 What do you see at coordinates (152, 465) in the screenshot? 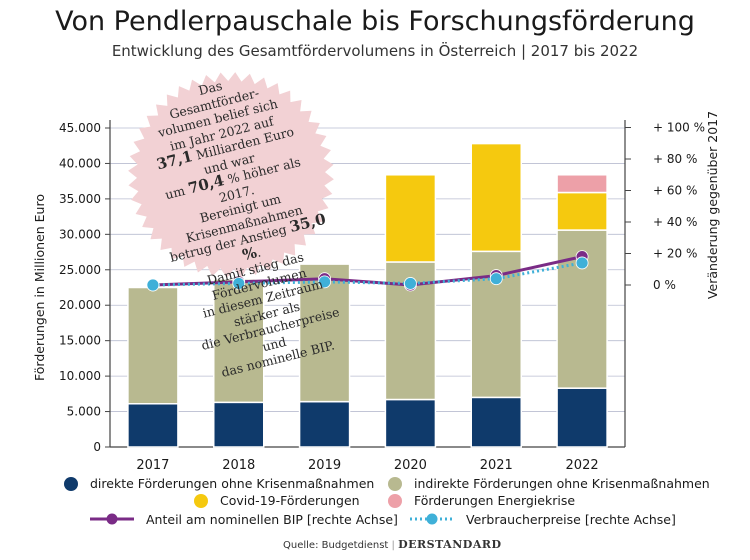
I see `x-tick-label: 2017` at bounding box center [152, 465].